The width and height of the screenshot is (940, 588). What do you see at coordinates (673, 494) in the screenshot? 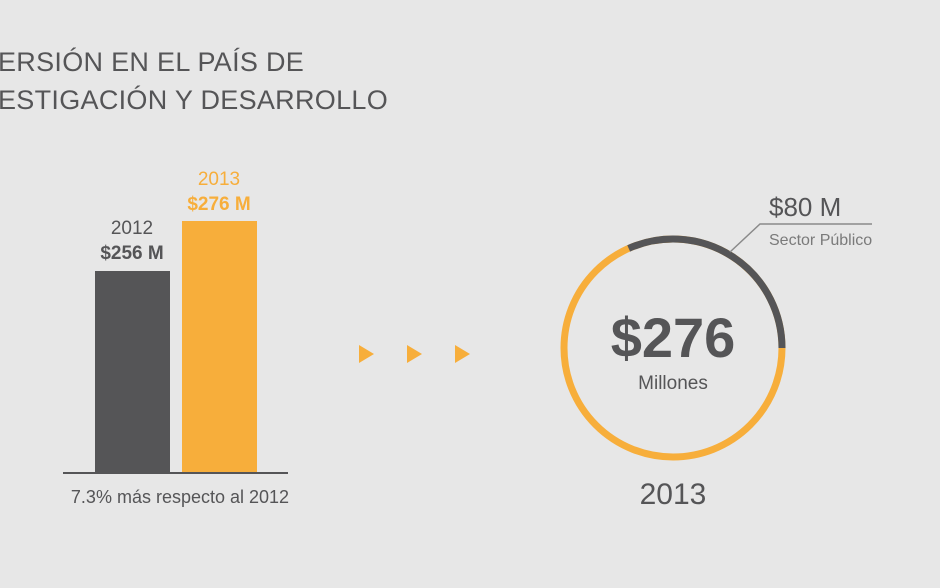
I see `donut-year: 2013` at bounding box center [673, 494].